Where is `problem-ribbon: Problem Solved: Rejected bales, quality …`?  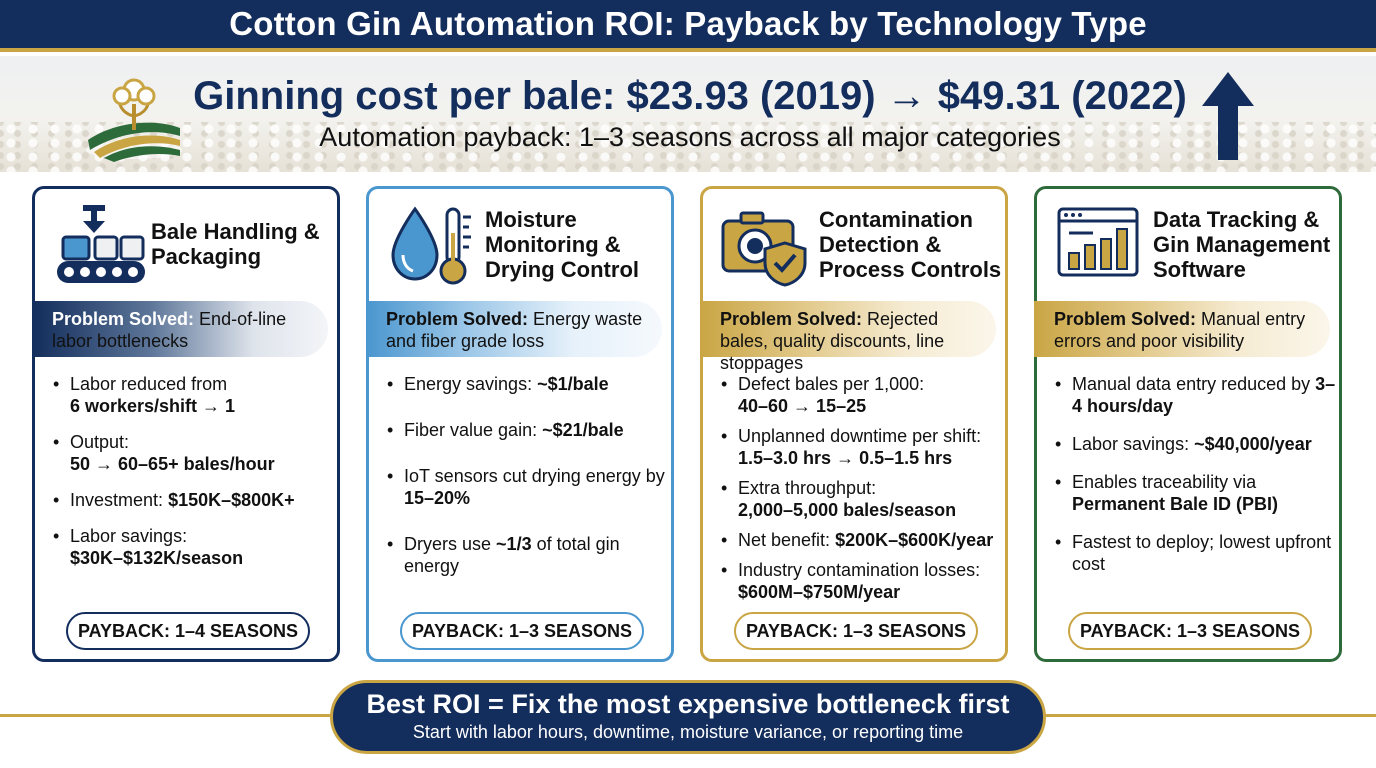 problem-ribbon: Problem Solved: Rejected bales, quality … is located at coordinates (848, 337).